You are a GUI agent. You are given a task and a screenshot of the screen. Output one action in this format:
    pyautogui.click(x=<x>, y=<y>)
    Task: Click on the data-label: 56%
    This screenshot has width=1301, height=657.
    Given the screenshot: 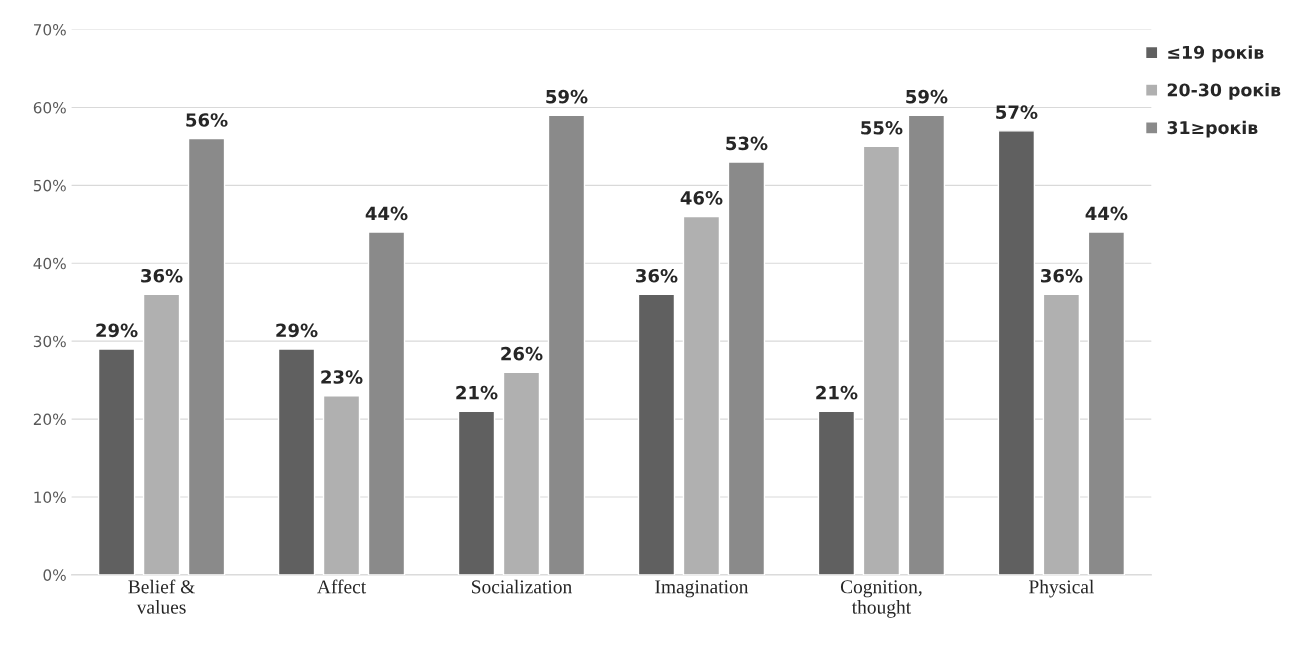 What is the action you would take?
    pyautogui.click(x=207, y=120)
    